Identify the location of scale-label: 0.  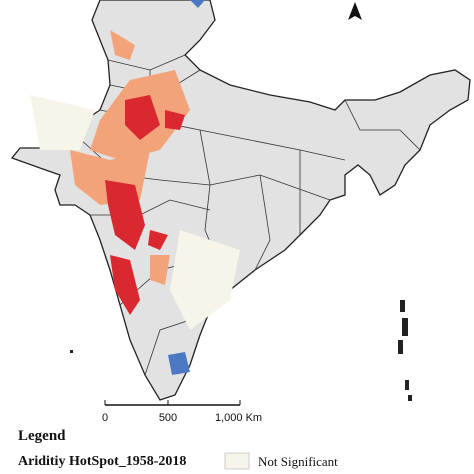
(105, 418).